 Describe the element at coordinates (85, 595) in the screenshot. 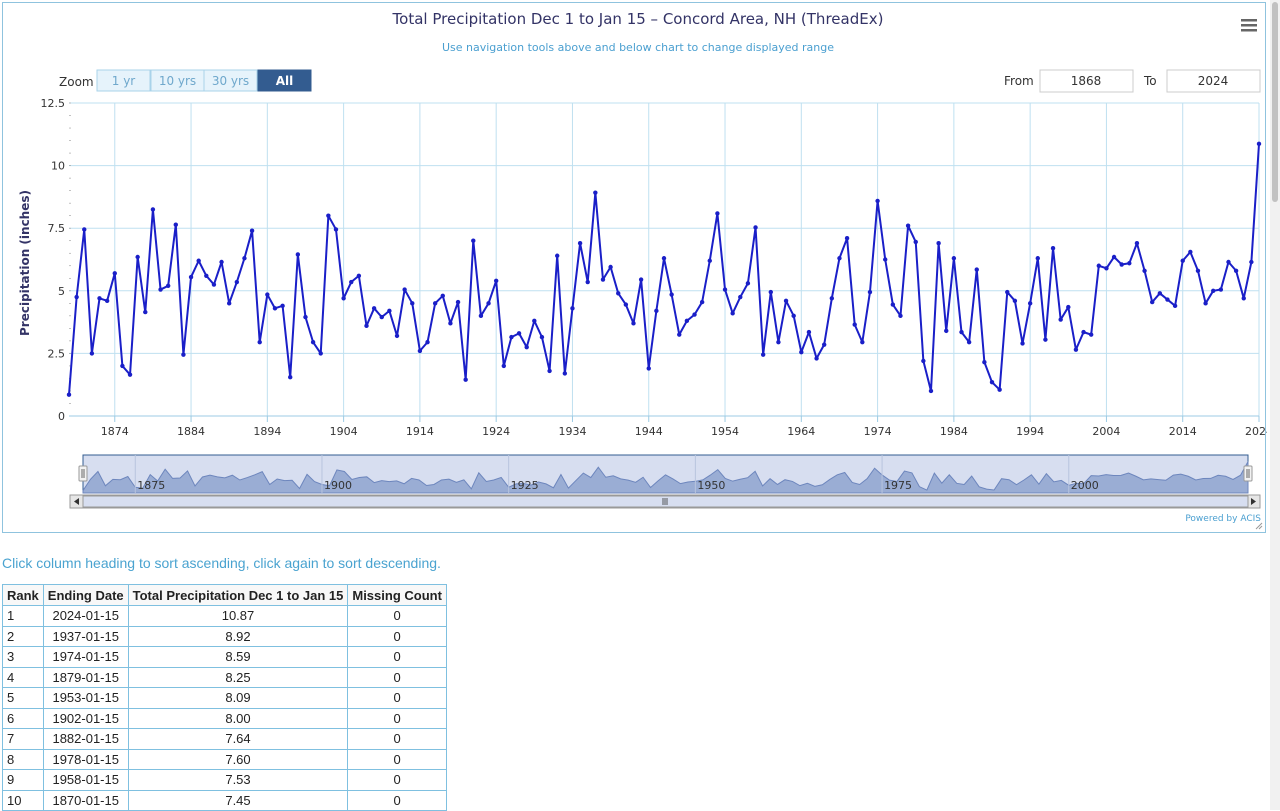

I see `ending-date-column-header: Ending Date` at that location.